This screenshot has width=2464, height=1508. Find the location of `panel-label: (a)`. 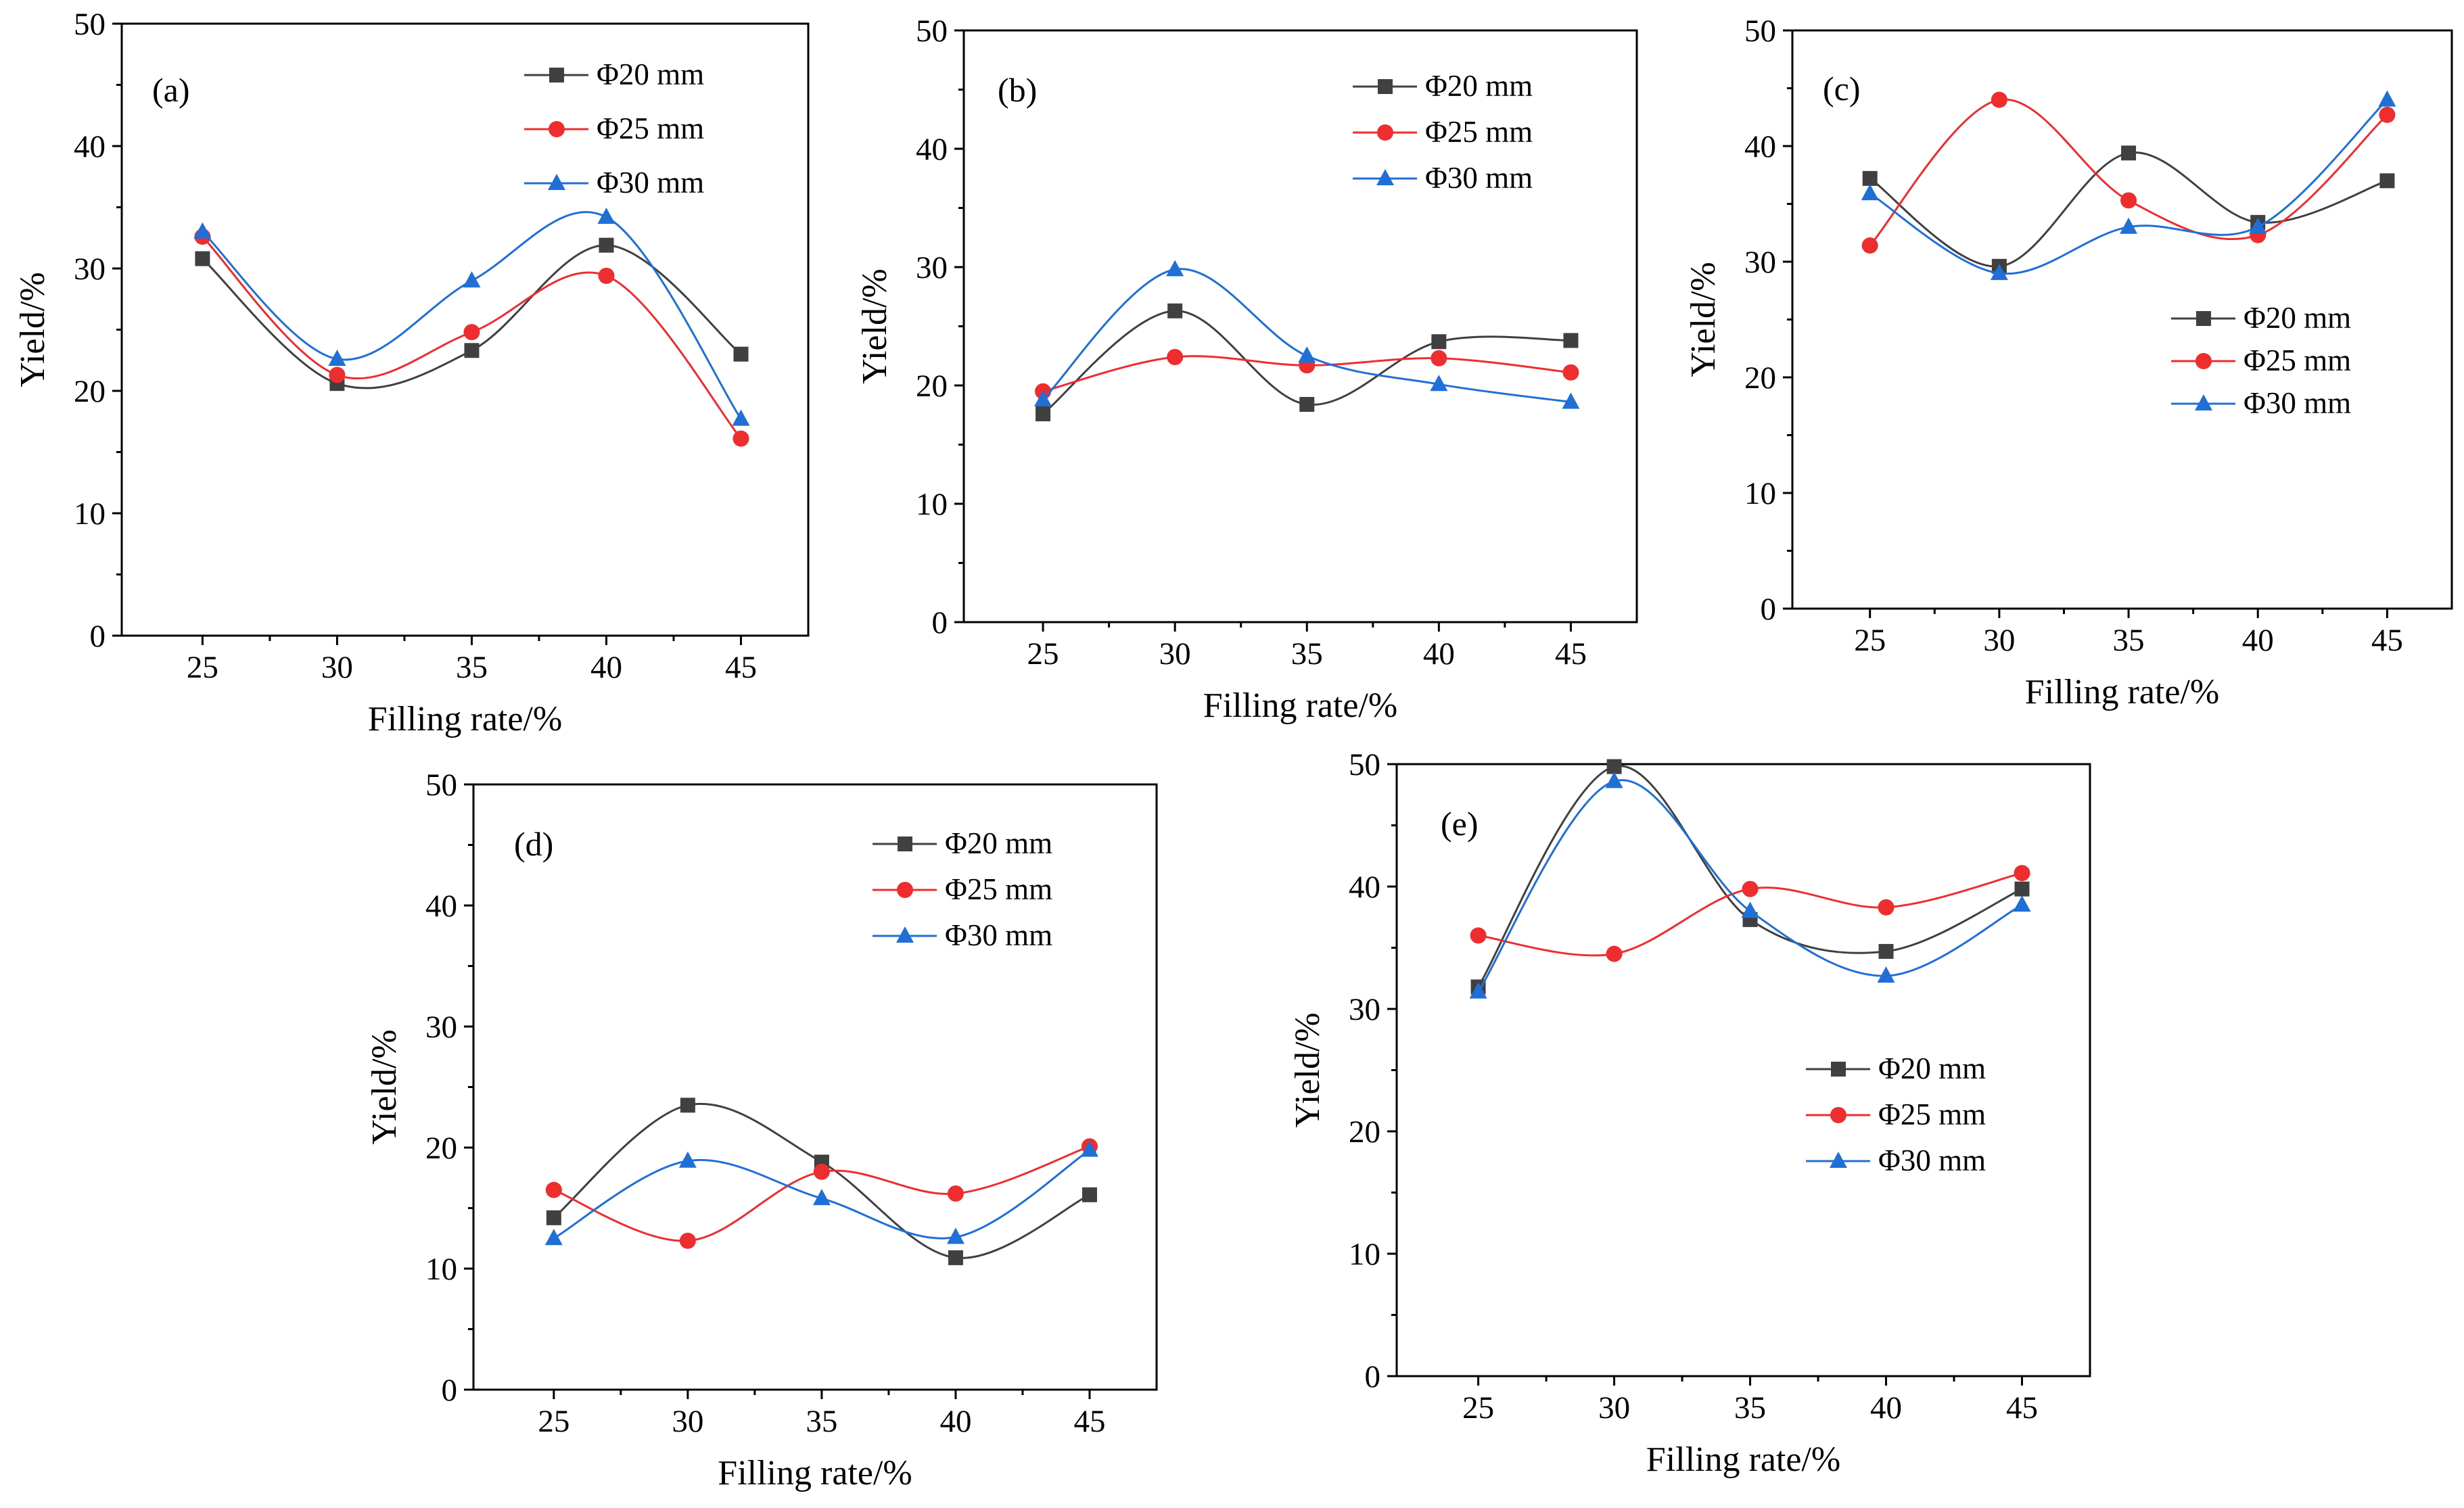

panel-label: (a) is located at coordinates (171, 90).